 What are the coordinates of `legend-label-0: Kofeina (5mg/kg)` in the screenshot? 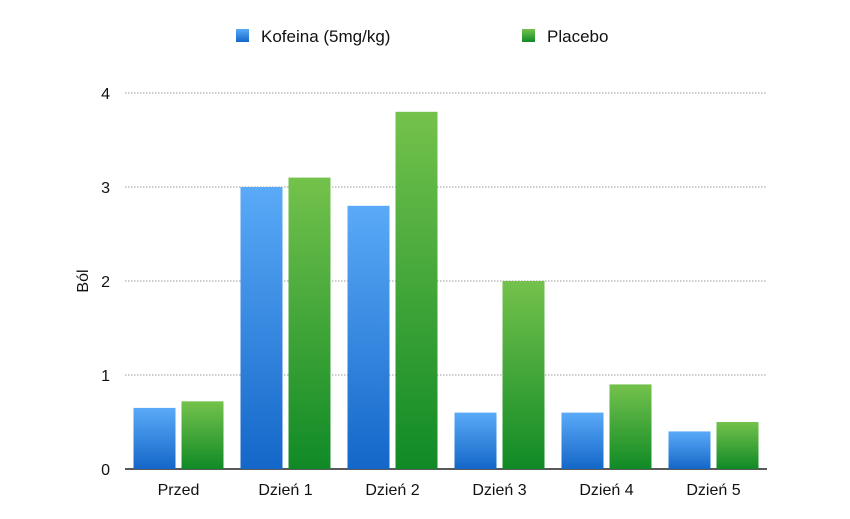 It's located at (325, 36).